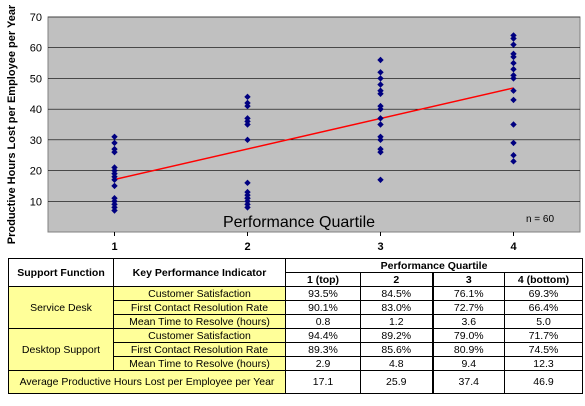  I want to click on header-kpi: Key Performance Indicator, so click(199, 272).